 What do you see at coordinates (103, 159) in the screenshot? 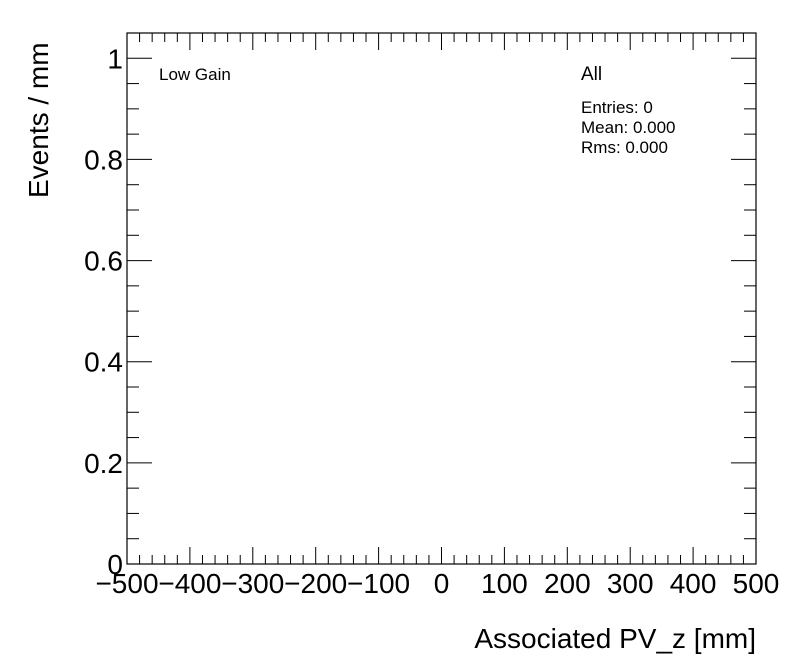
I see `y-tick-label: 0.8` at bounding box center [103, 159].